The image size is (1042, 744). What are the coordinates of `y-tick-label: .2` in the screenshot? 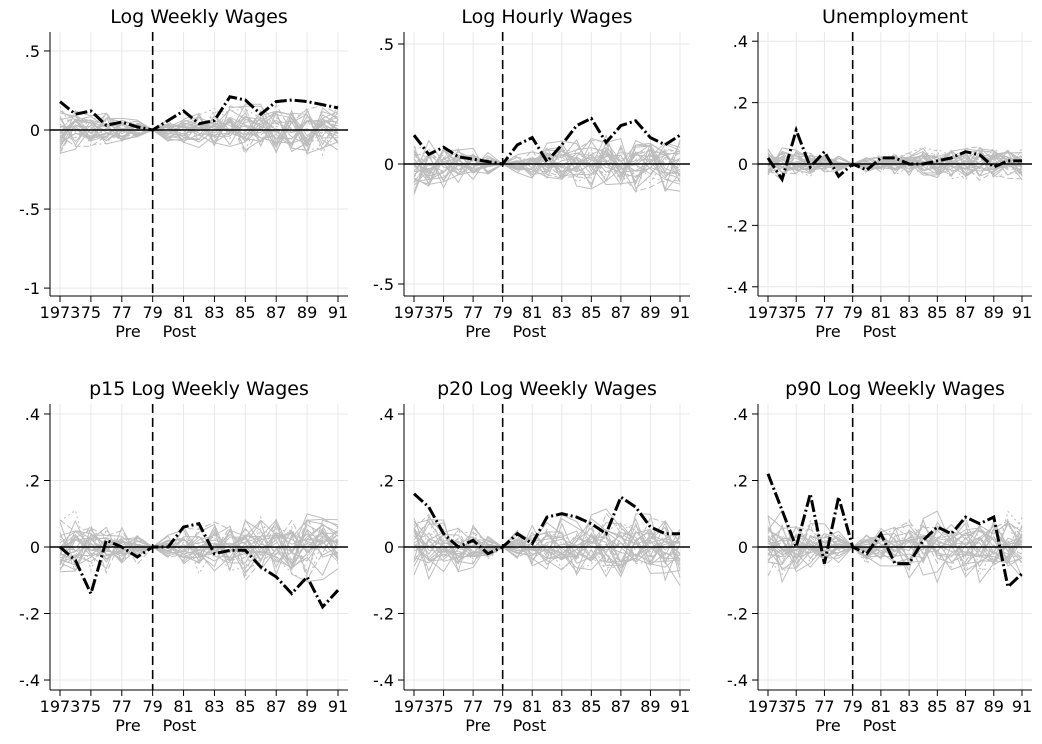 It's located at (386, 480).